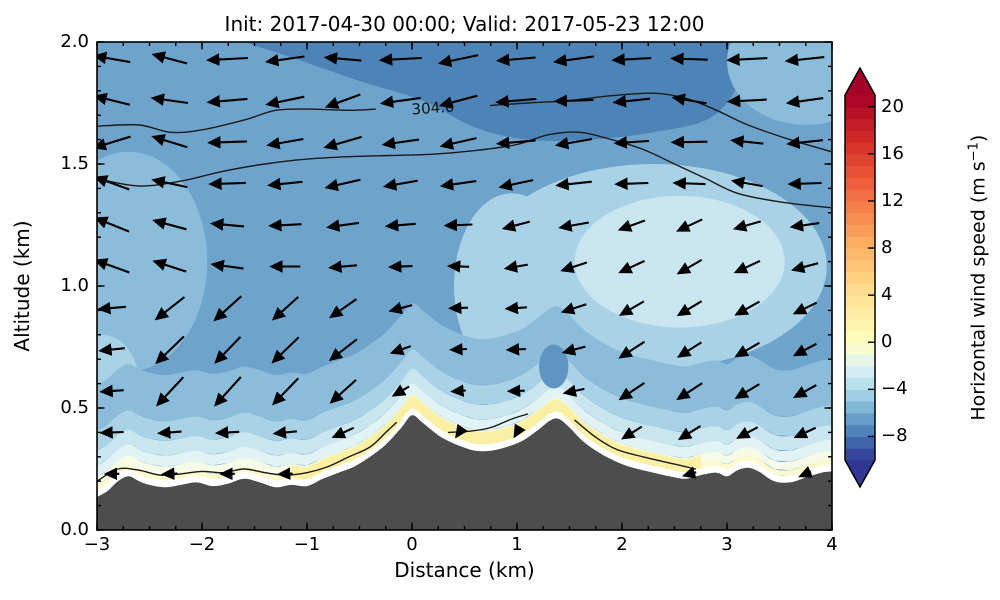 Image resolution: width=1000 pixels, height=600 pixels. I want to click on colorbar-tick-label: 0, so click(887, 342).